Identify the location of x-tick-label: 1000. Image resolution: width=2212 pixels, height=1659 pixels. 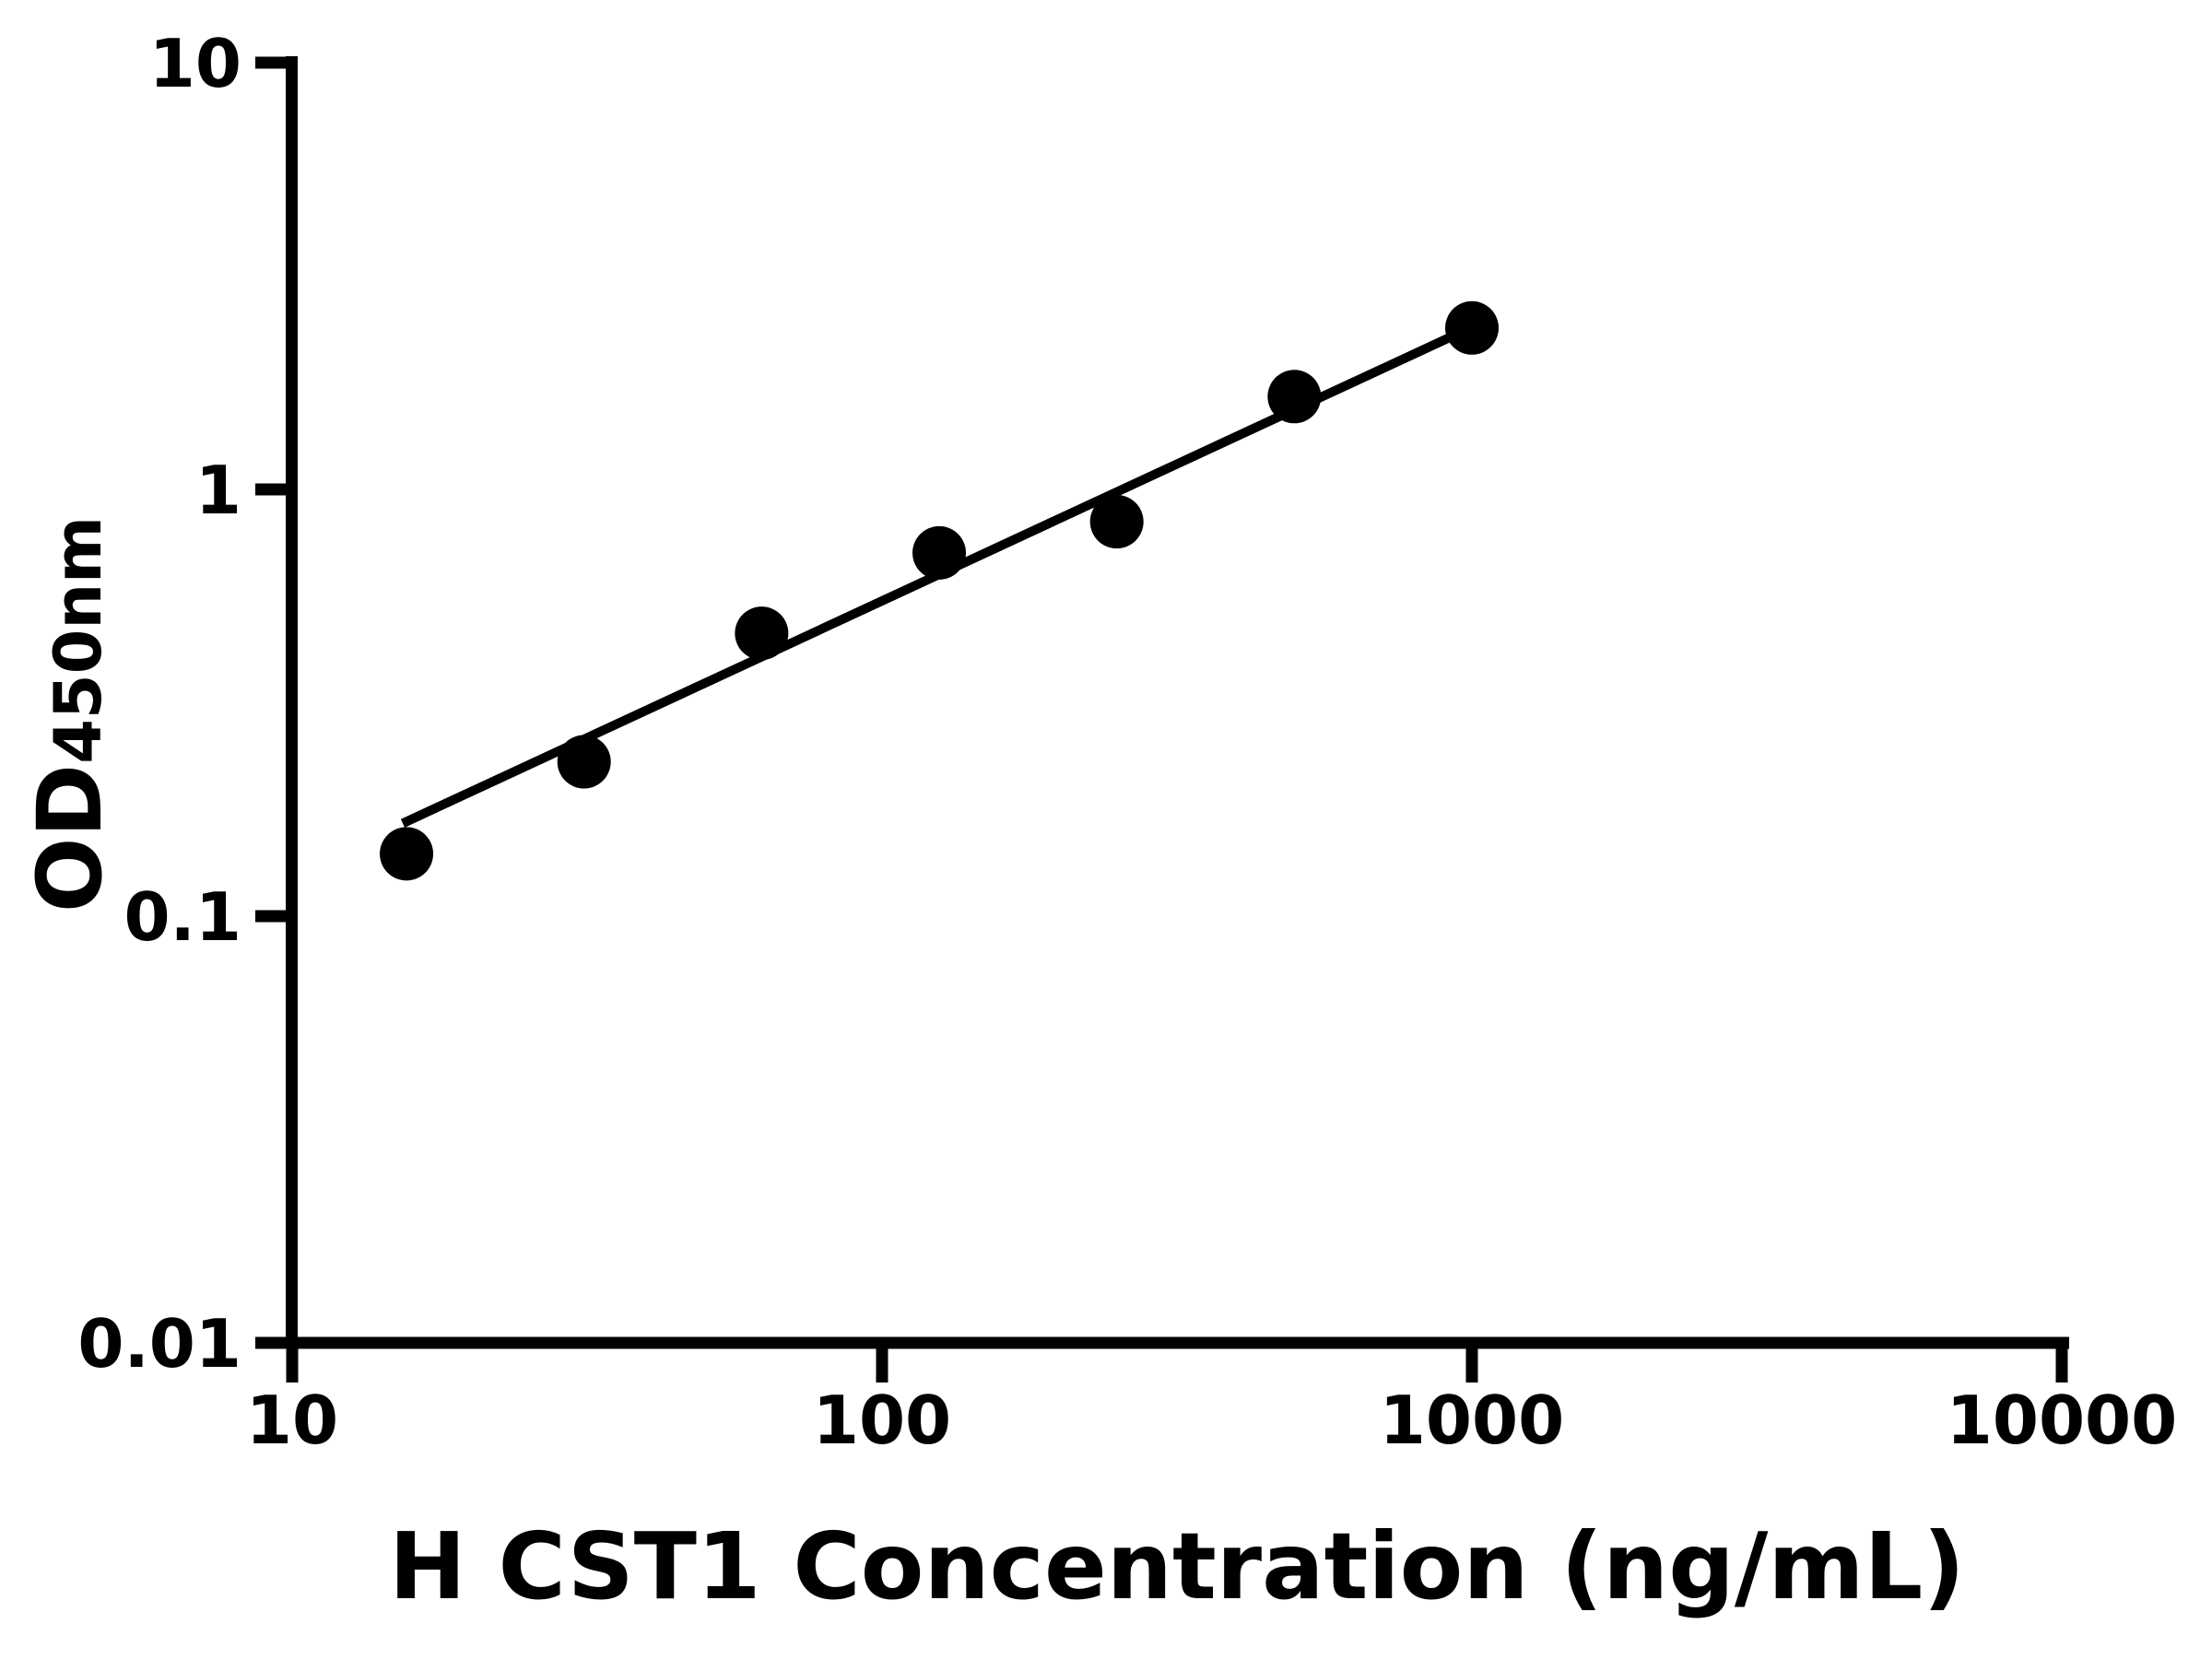
(1472, 1420).